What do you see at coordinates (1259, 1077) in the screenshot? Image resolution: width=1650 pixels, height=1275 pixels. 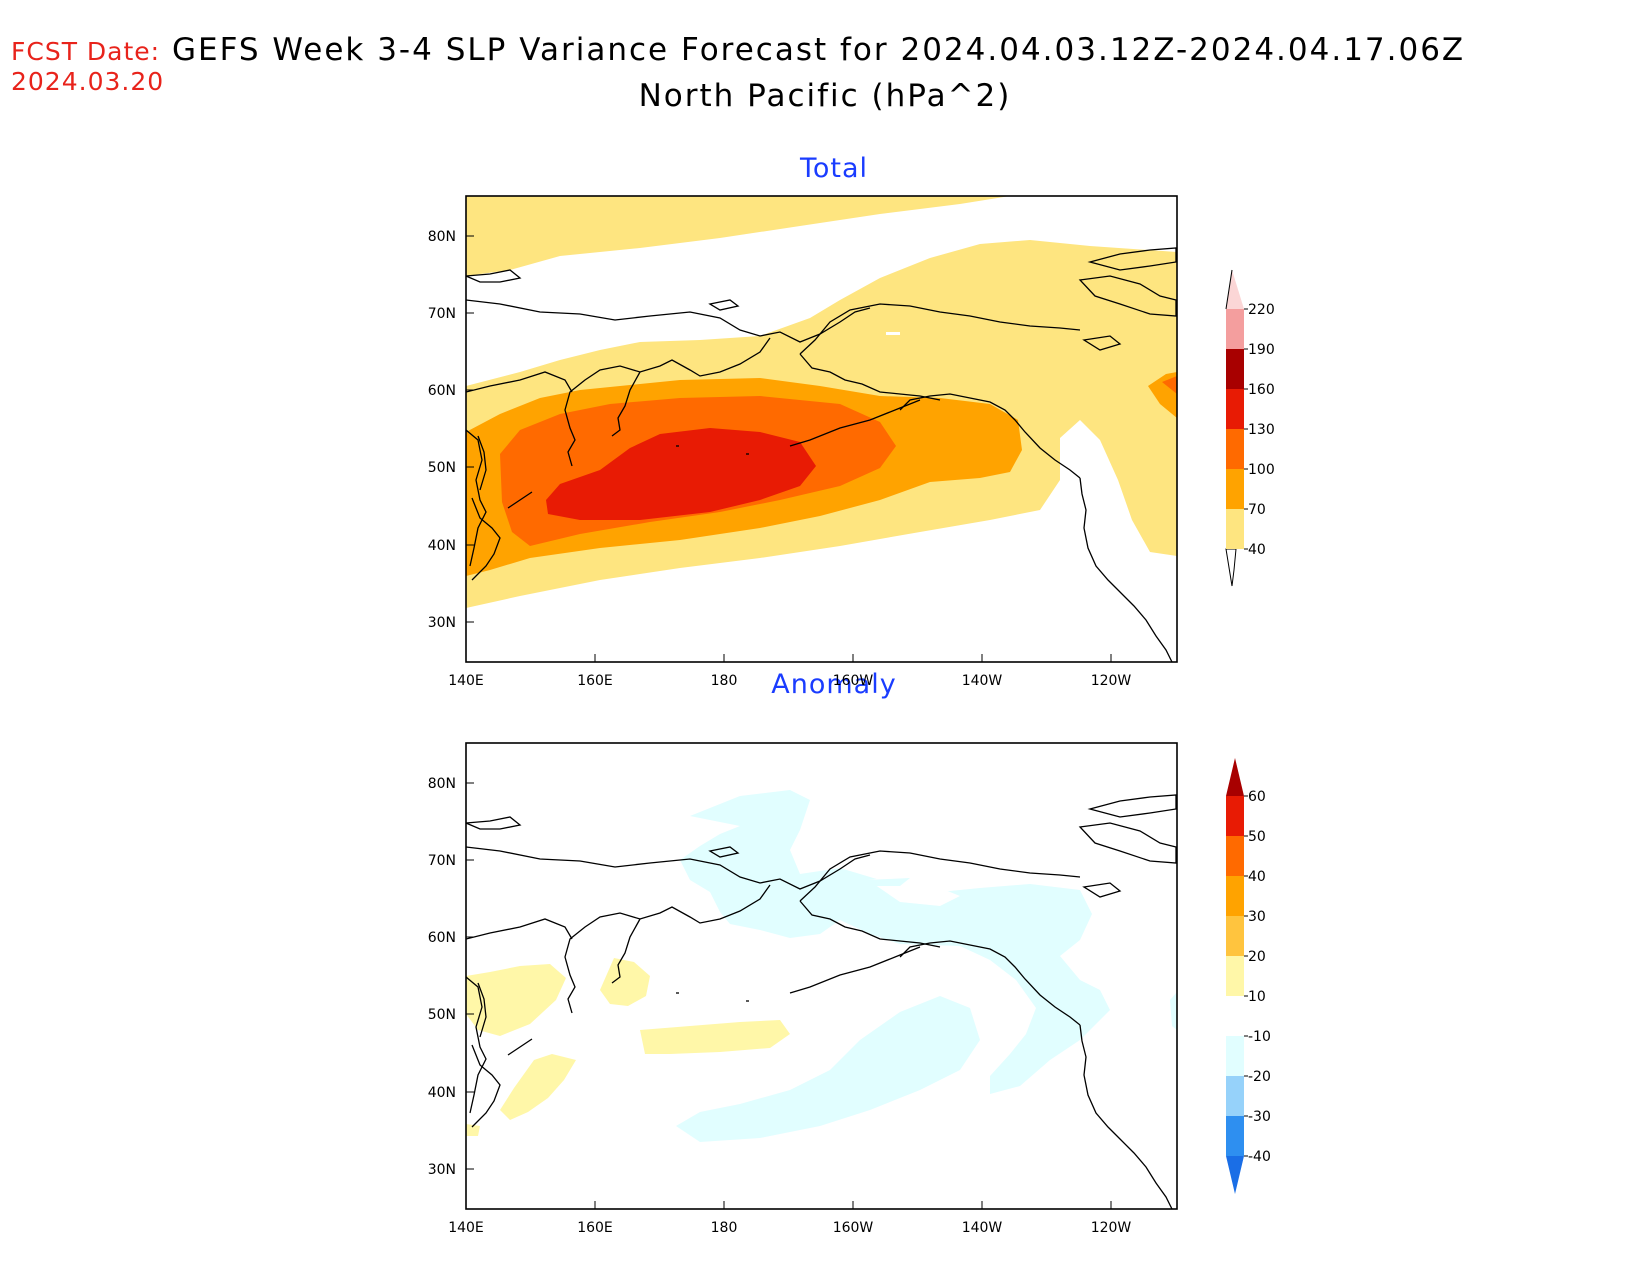 I see `anomaly-colorbar-label: -20` at bounding box center [1259, 1077].